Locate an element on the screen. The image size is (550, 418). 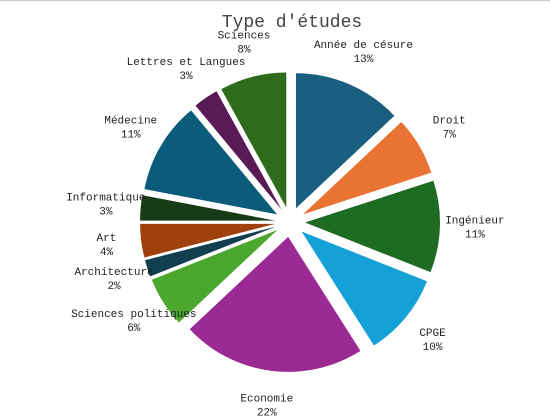
slice-label: Informatique is located at coordinates (105, 198).